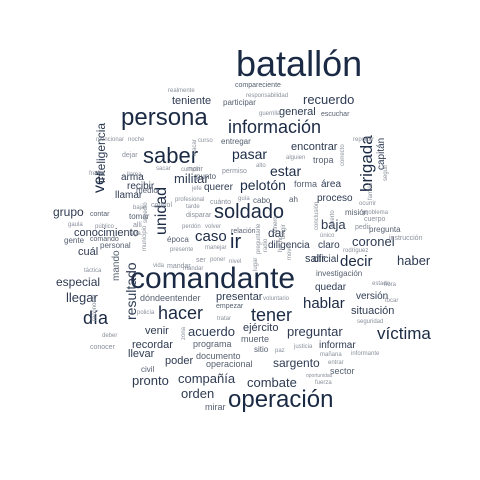  I want to click on word-volver: volver, so click(213, 227).